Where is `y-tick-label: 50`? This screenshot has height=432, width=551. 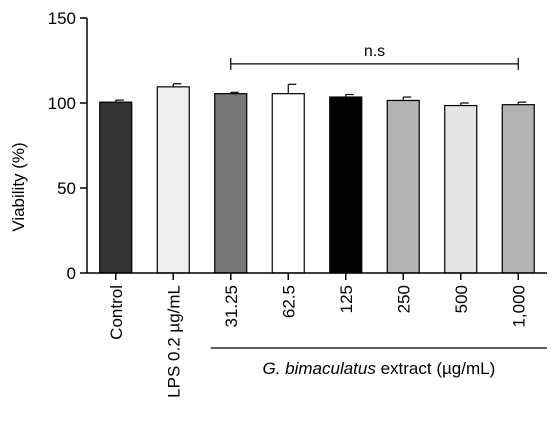
y-tick-label: 50 is located at coordinates (66, 188).